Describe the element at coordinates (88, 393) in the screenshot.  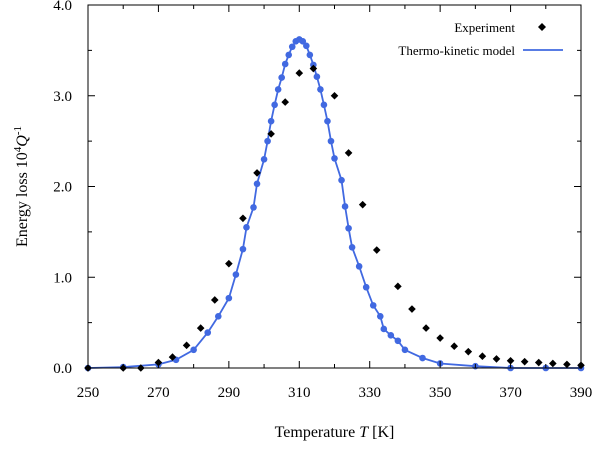
I see `x-tick-label: 250` at that location.